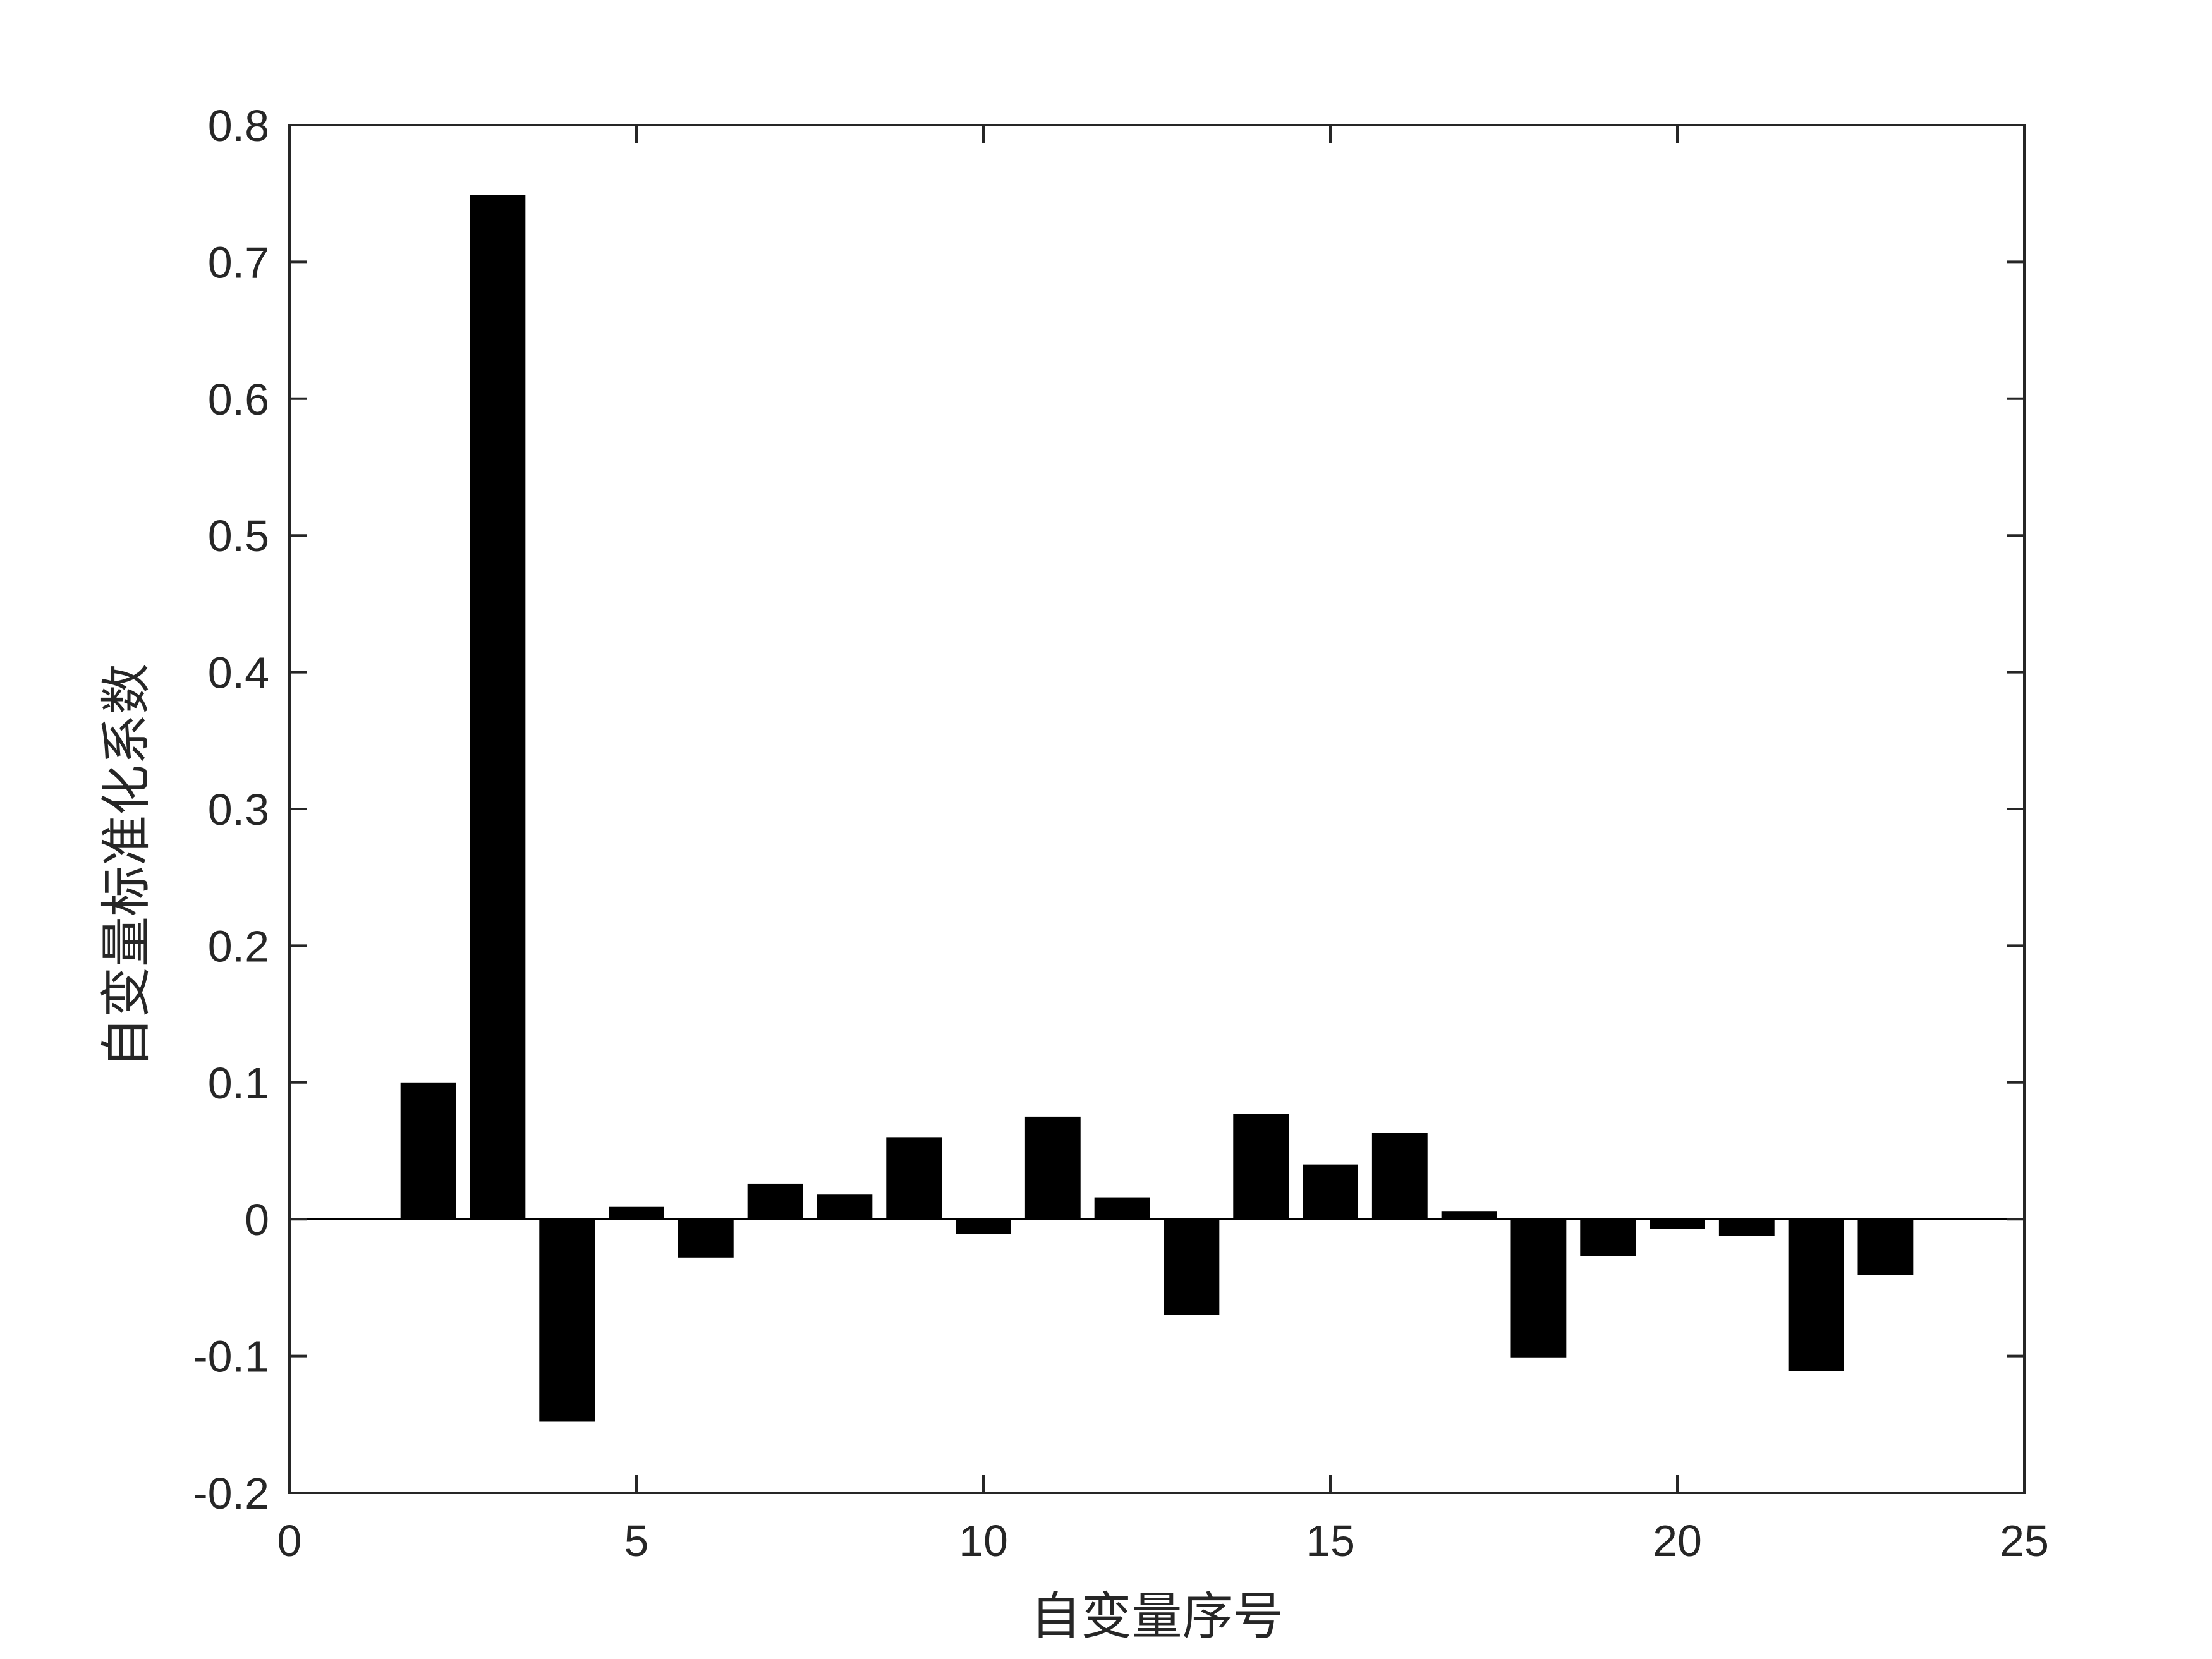 The image size is (2212, 1659). What do you see at coordinates (238, 809) in the screenshot?
I see `y-tick-label: 0.3` at bounding box center [238, 809].